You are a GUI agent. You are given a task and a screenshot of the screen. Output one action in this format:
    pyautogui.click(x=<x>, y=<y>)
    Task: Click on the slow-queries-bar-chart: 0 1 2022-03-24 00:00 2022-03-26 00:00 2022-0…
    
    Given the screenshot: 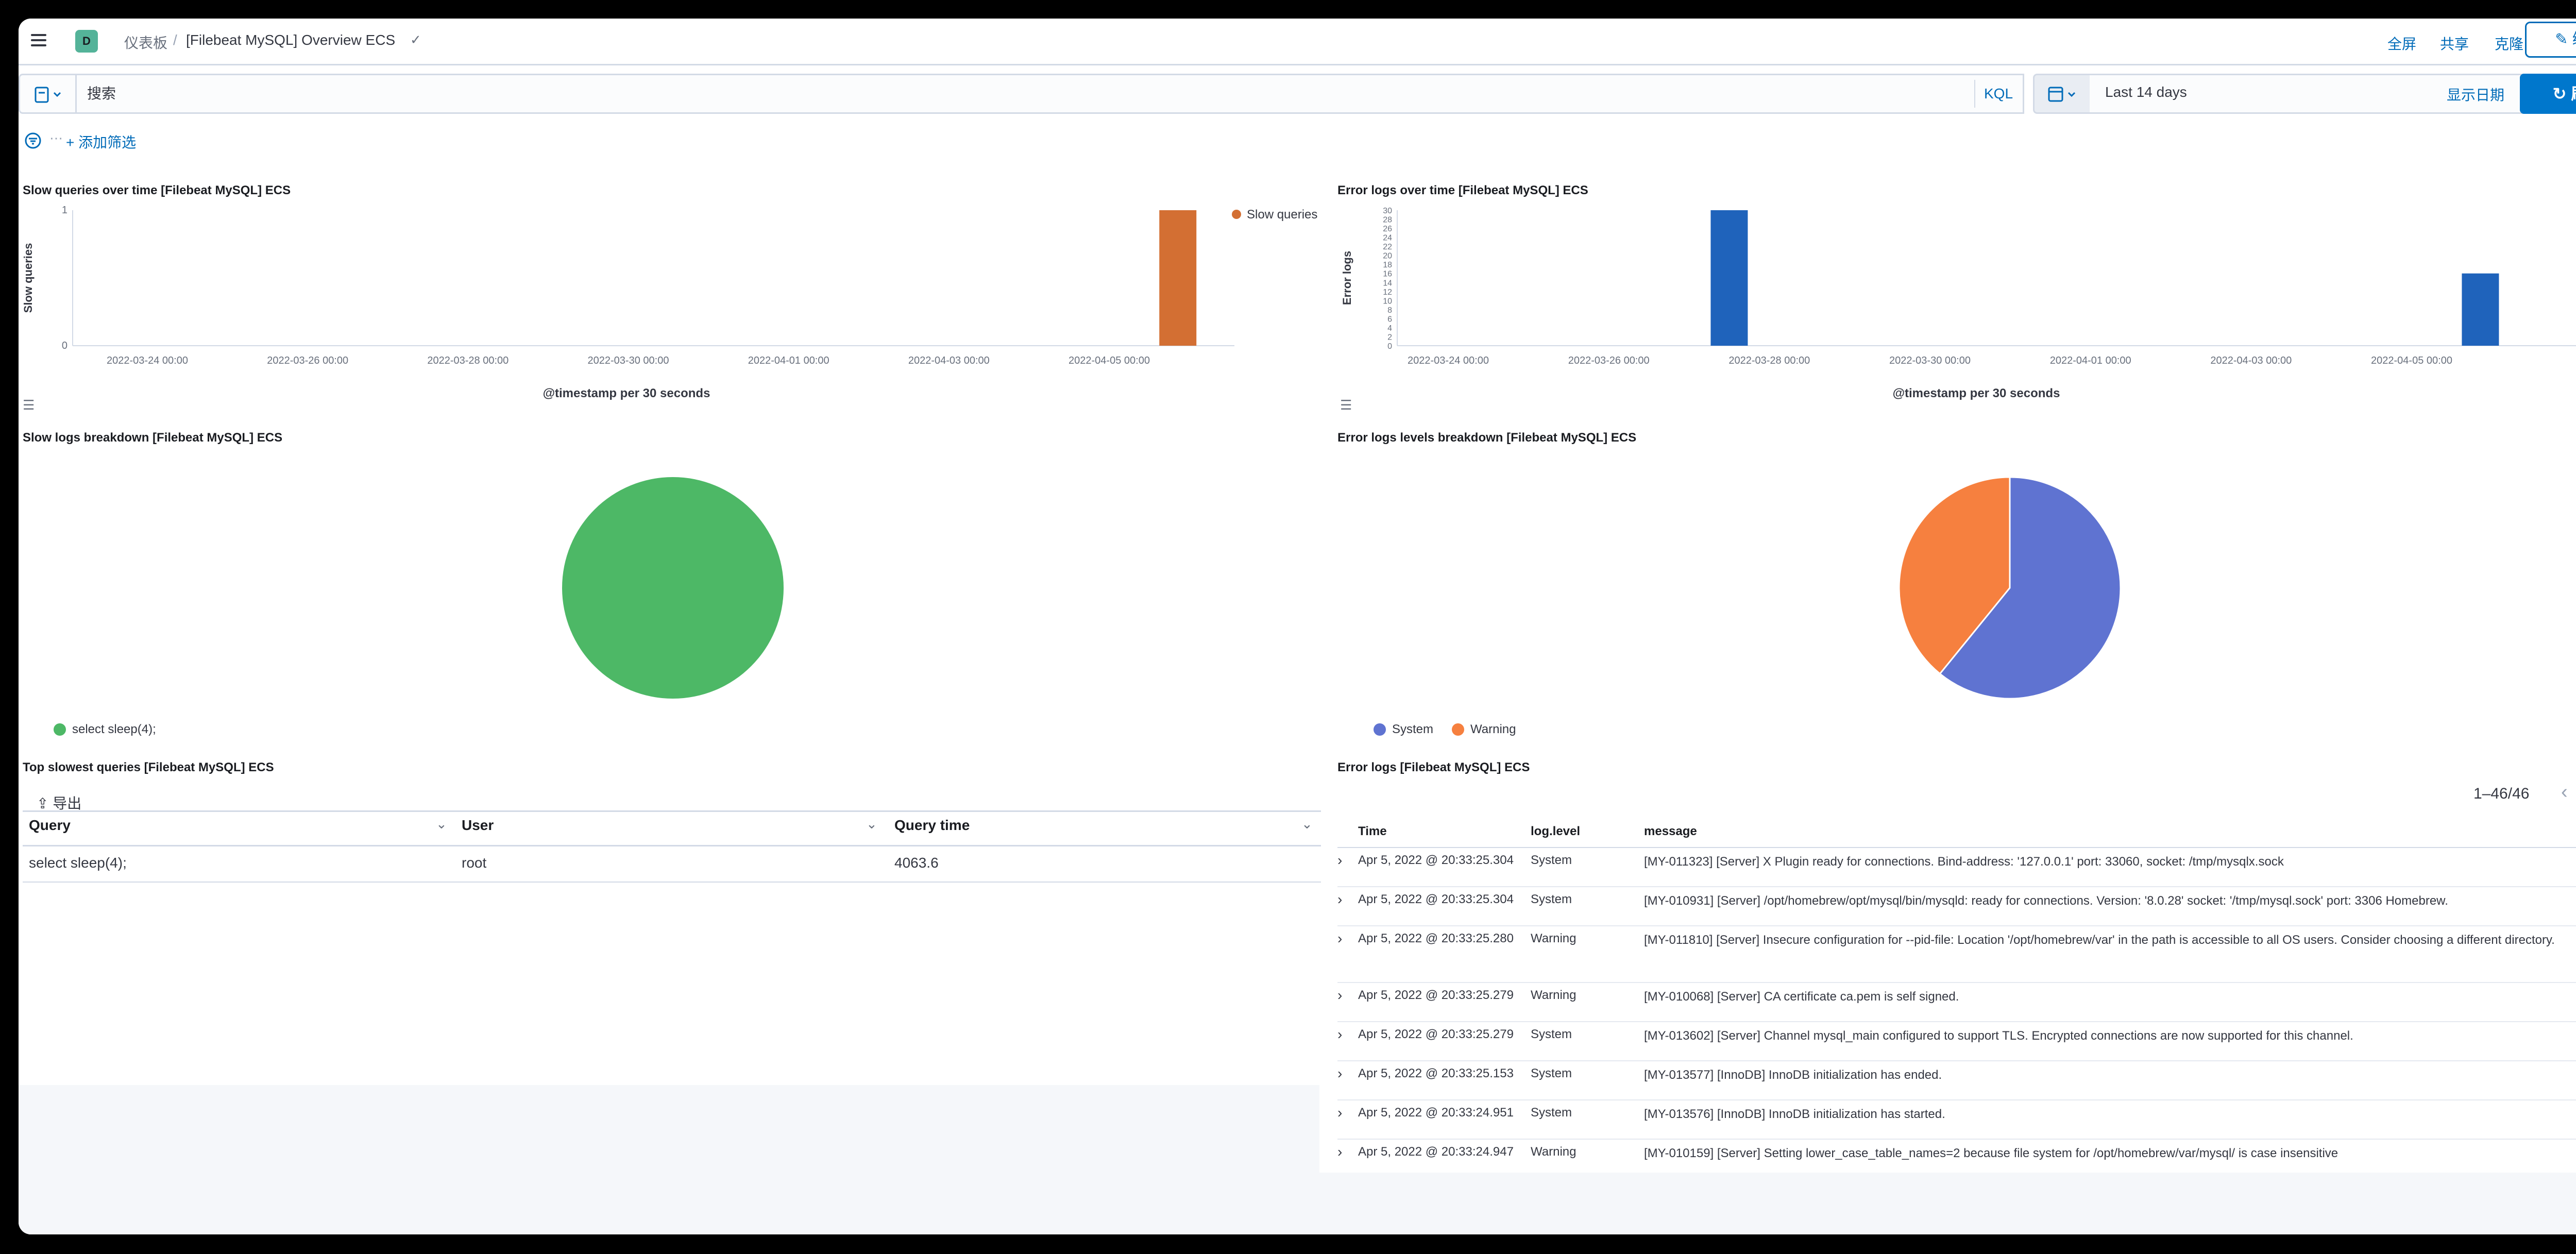 What is the action you would take?
    pyautogui.click(x=678, y=302)
    